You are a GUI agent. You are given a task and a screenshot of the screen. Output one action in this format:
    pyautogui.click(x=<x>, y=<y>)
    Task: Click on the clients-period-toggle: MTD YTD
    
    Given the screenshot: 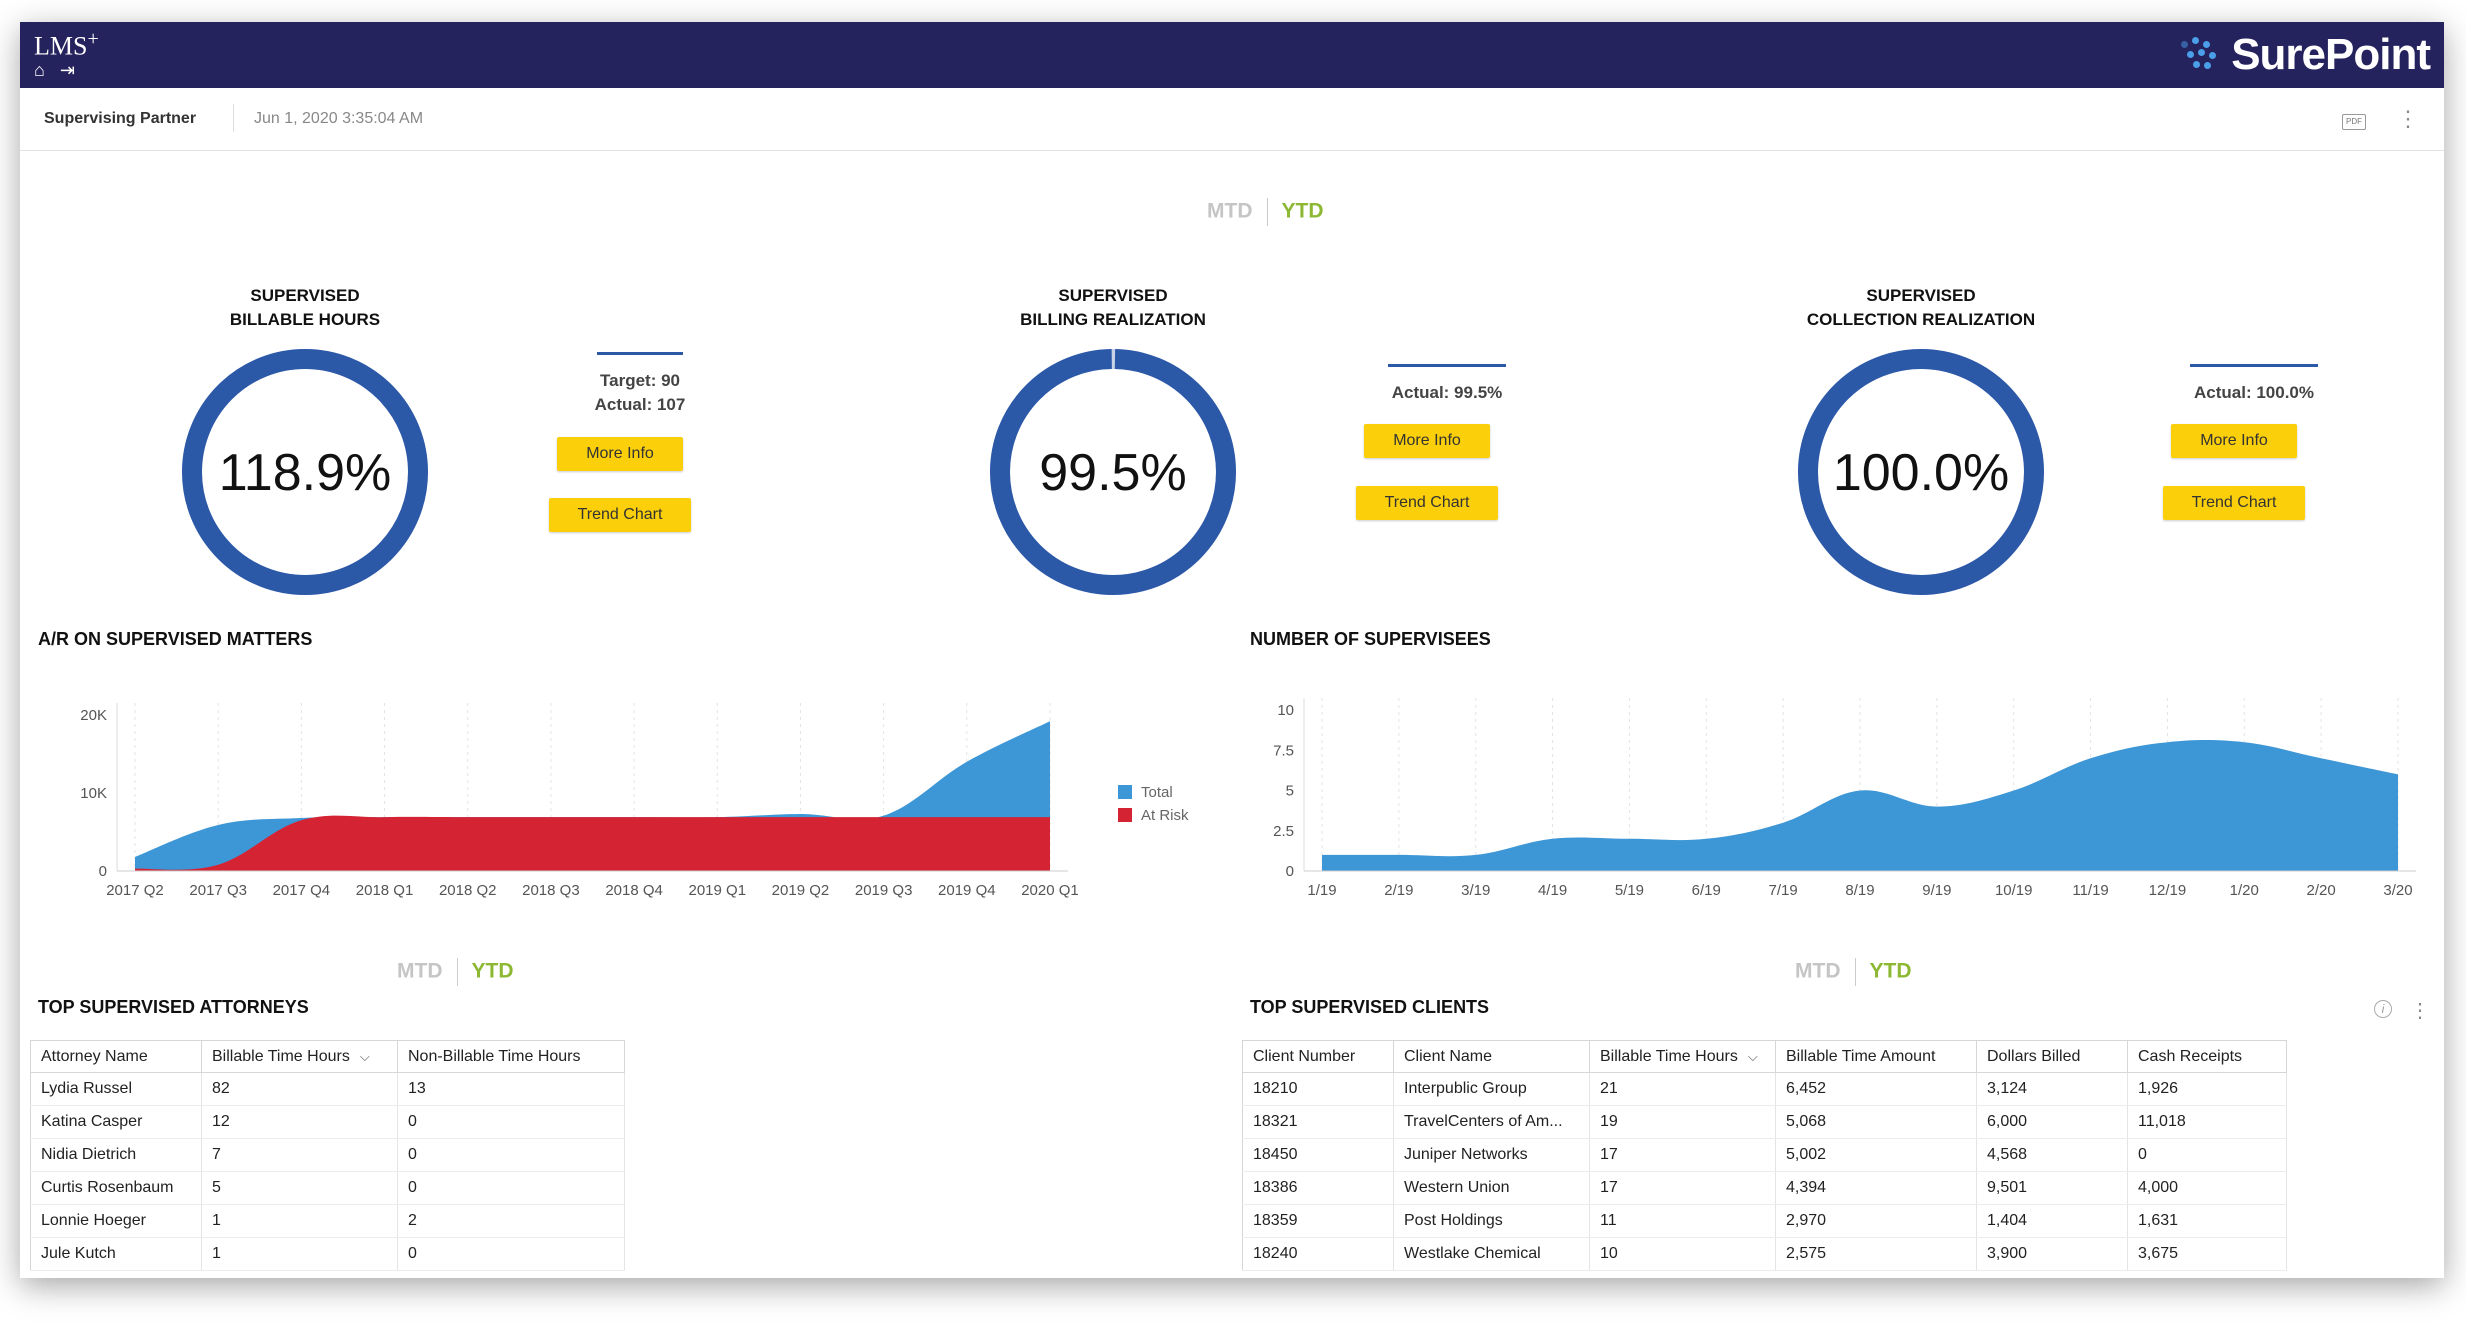 What is the action you would take?
    pyautogui.click(x=1853, y=972)
    